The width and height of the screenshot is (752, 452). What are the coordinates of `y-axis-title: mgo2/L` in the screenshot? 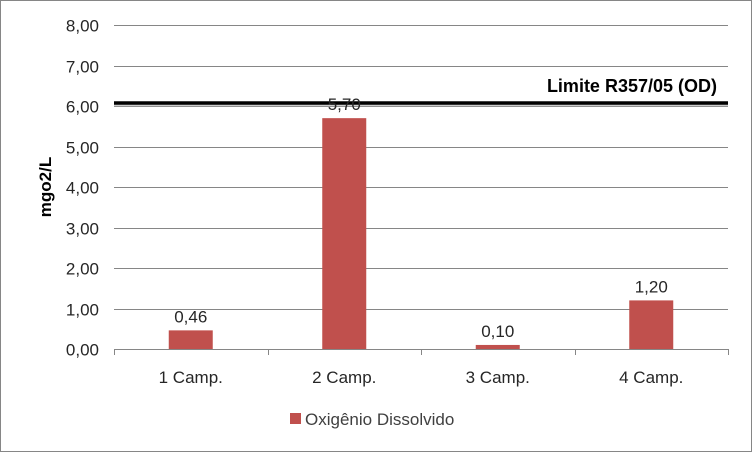 It's located at (45, 187).